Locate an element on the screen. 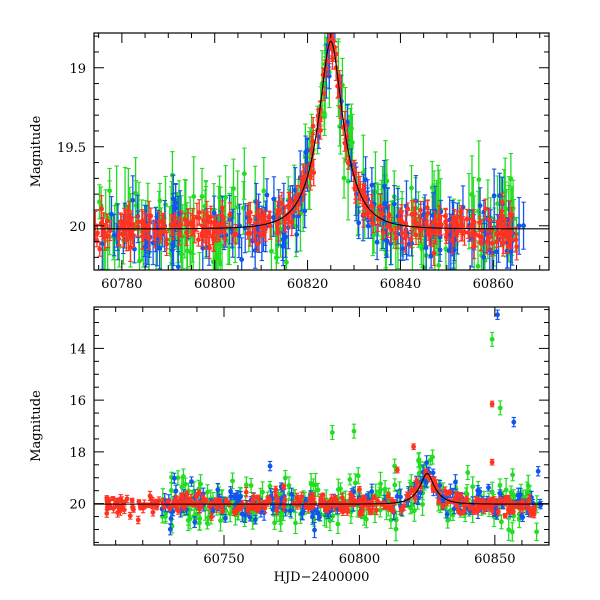  y-tick-label: 19.5 is located at coordinates (71, 148).